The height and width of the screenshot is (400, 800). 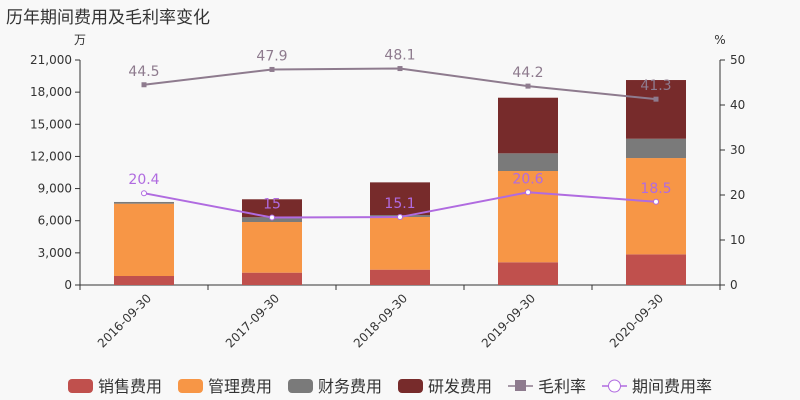 I want to click on right-tick-label: 50, so click(x=737, y=60).